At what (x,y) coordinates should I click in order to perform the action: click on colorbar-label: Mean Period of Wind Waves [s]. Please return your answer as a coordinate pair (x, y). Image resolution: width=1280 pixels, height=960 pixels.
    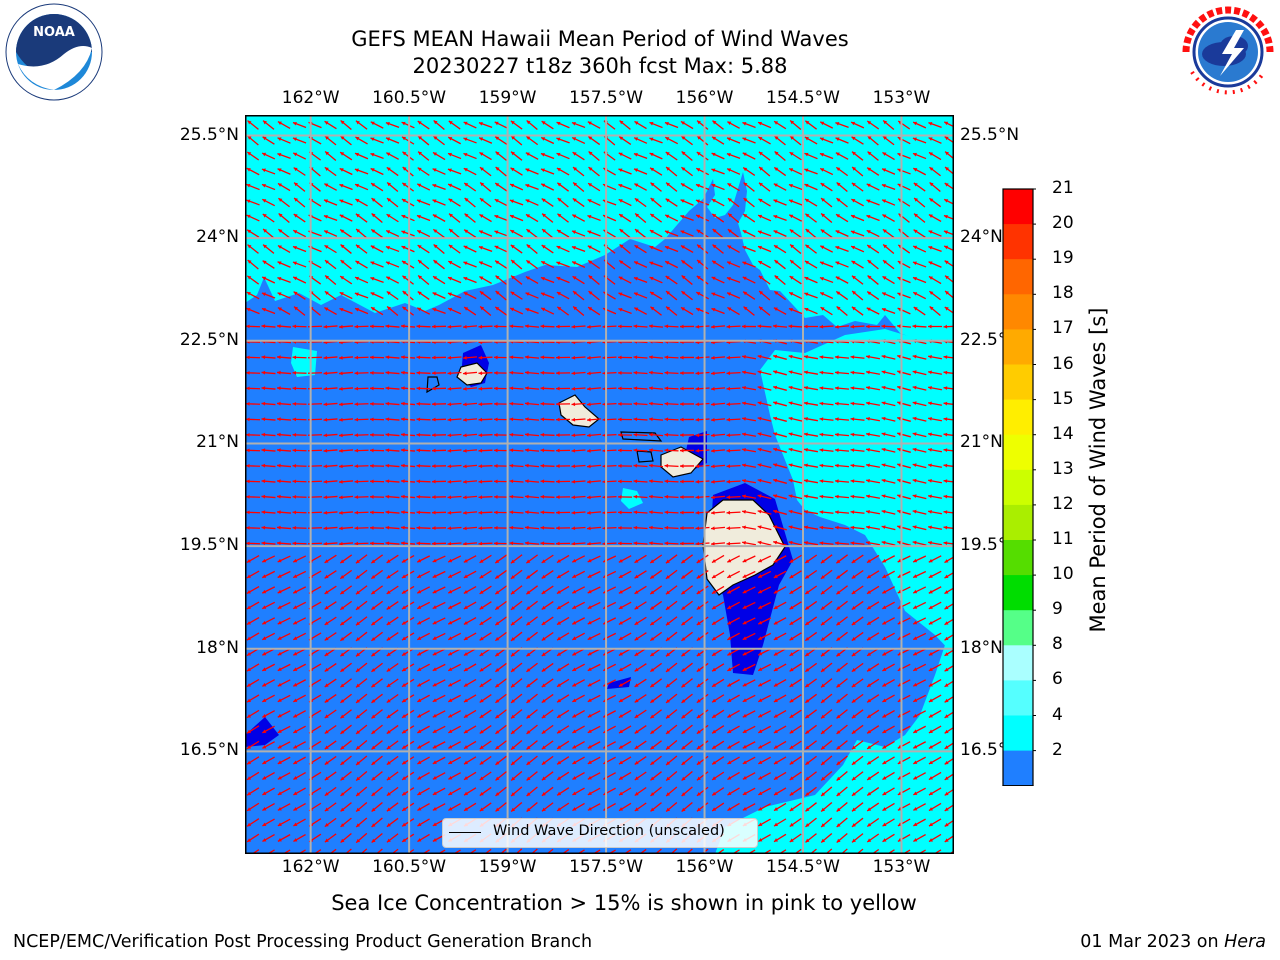
    Looking at the image, I should click on (1098, 470).